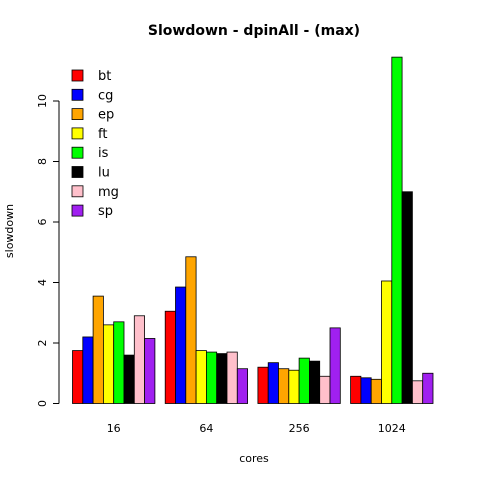 The image size is (480, 480). I want to click on legend-label-ep: ep, so click(106, 115).